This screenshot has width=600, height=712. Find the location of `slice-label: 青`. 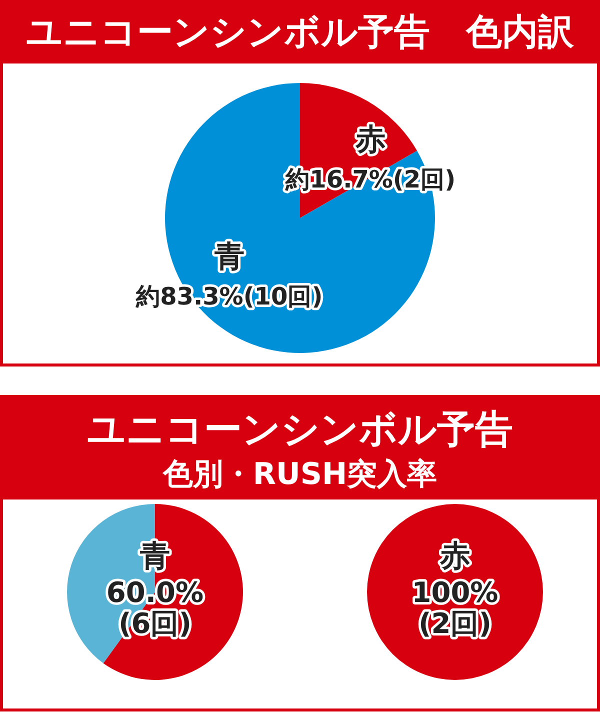

slice-label: 青 is located at coordinates (228, 256).